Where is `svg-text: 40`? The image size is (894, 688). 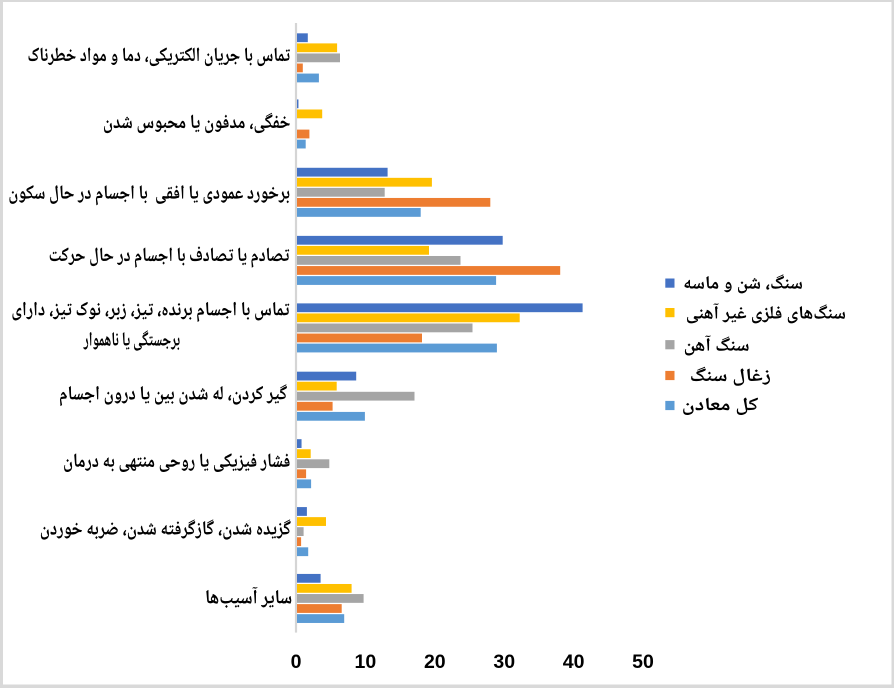
svg-text: 40 is located at coordinates (574, 662).